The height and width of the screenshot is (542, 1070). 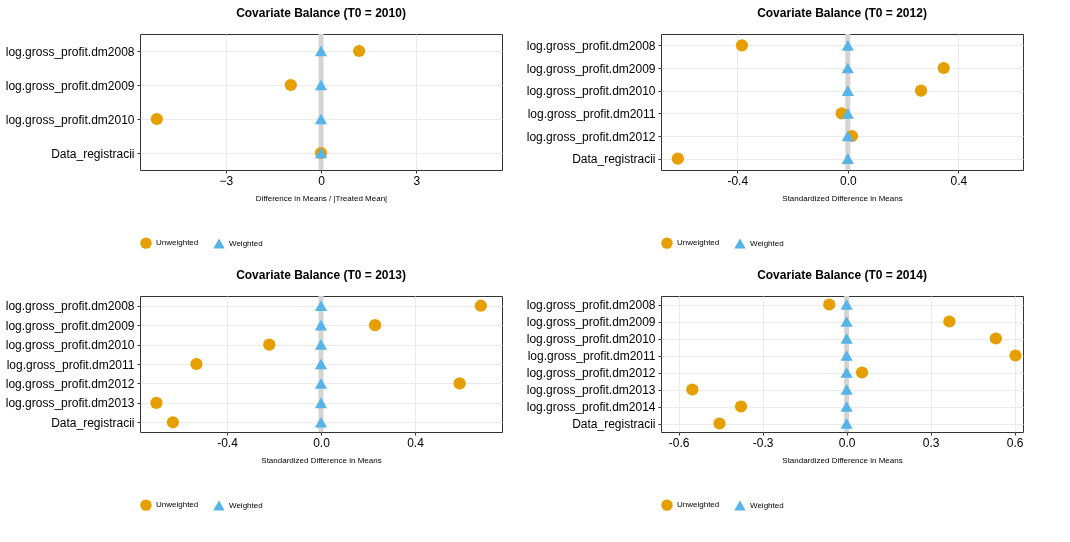 I want to click on x-tick-label: 0.6, so click(x=1015, y=442).